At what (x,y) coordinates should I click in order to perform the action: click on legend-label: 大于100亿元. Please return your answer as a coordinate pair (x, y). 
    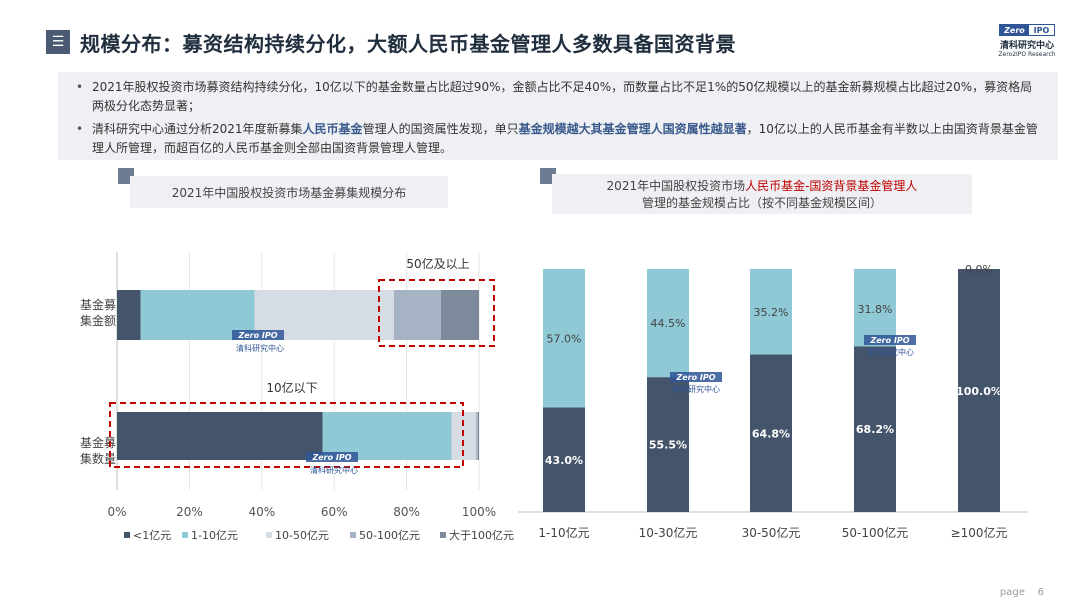
    Looking at the image, I should click on (481, 535).